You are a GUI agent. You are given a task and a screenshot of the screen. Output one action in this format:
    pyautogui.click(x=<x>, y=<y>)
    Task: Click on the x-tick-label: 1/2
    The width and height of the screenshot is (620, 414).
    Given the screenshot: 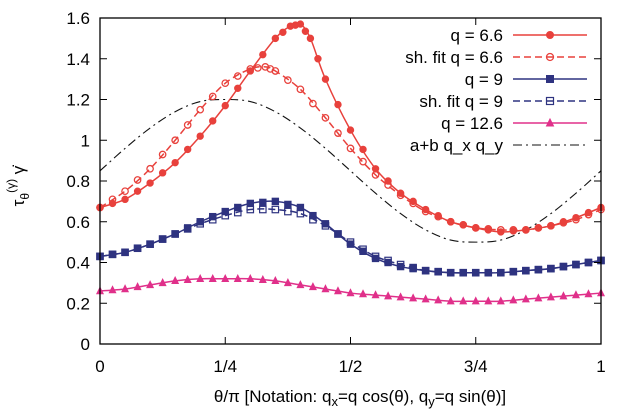 What is the action you would take?
    pyautogui.click(x=351, y=366)
    